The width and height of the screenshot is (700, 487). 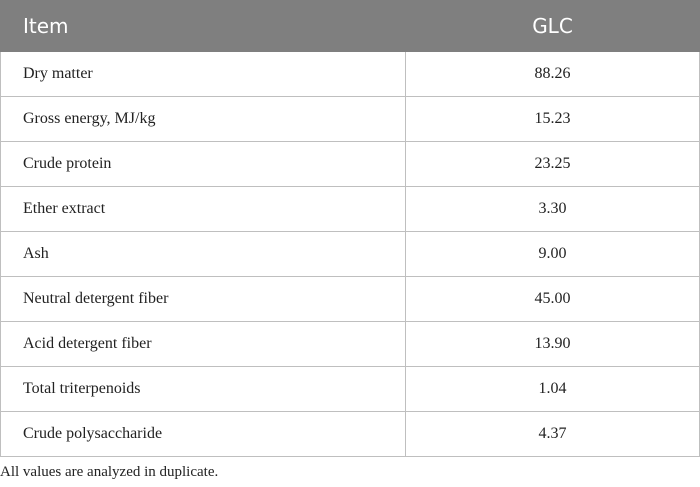 I want to click on table-row: Acid detergent fiber 13.90, so click(x=350, y=344).